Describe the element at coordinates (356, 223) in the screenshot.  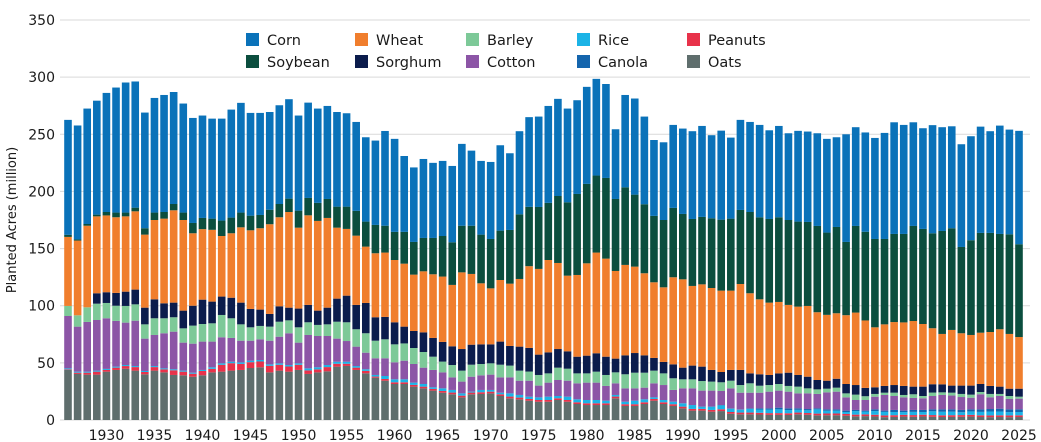
I see `bar-segment-soybean-1956` at that location.